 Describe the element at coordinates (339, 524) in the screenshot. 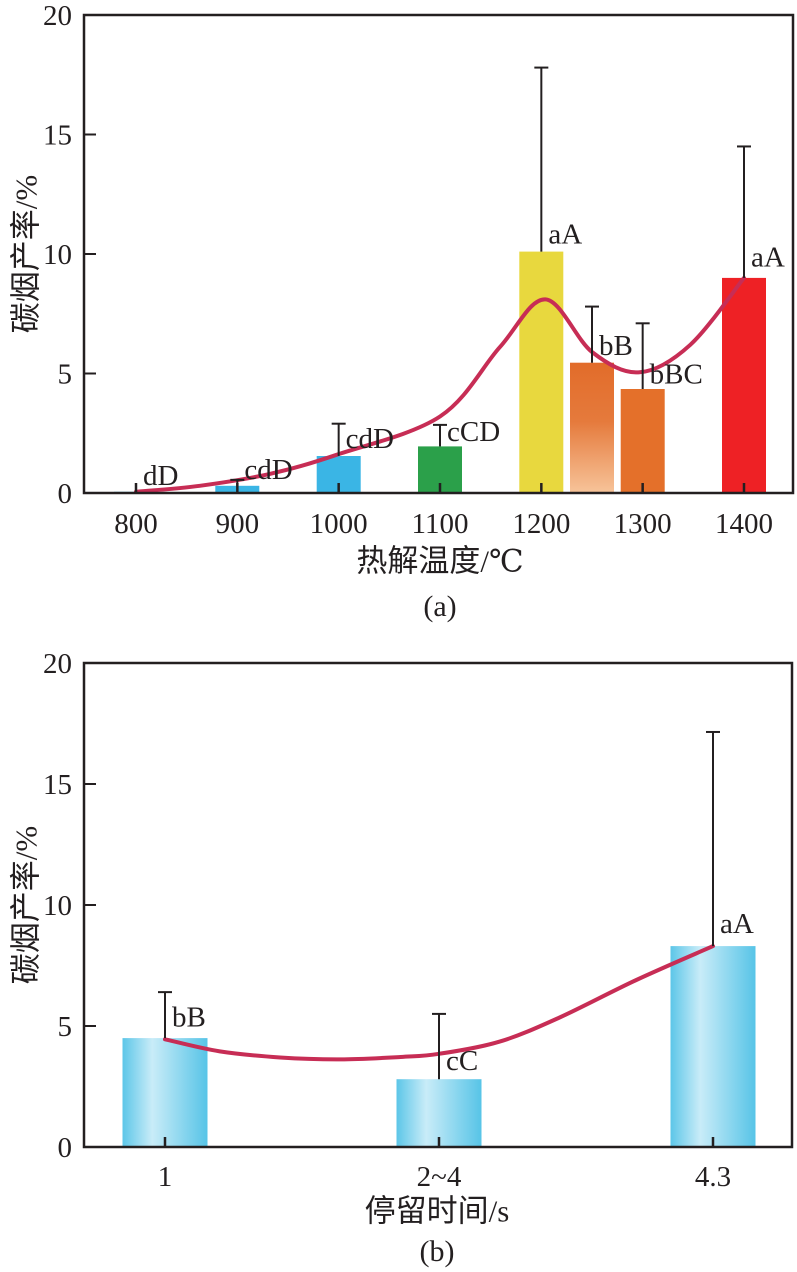

I see `x-tick-label-a-1000: 1000` at that location.